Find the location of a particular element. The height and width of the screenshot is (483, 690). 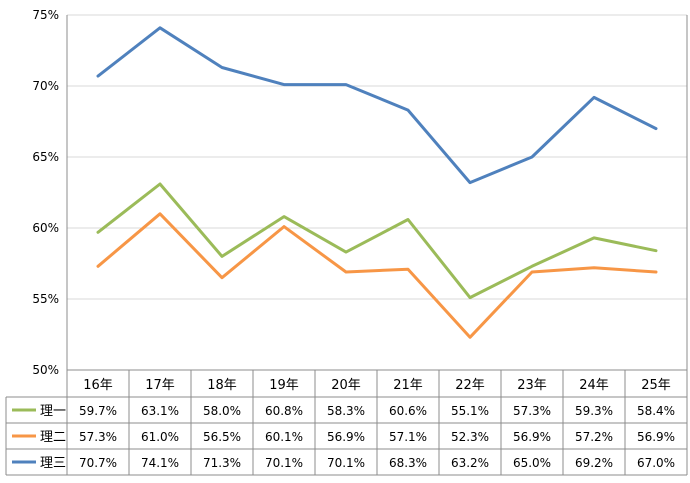

legend-label: 理三 is located at coordinates (53, 463).